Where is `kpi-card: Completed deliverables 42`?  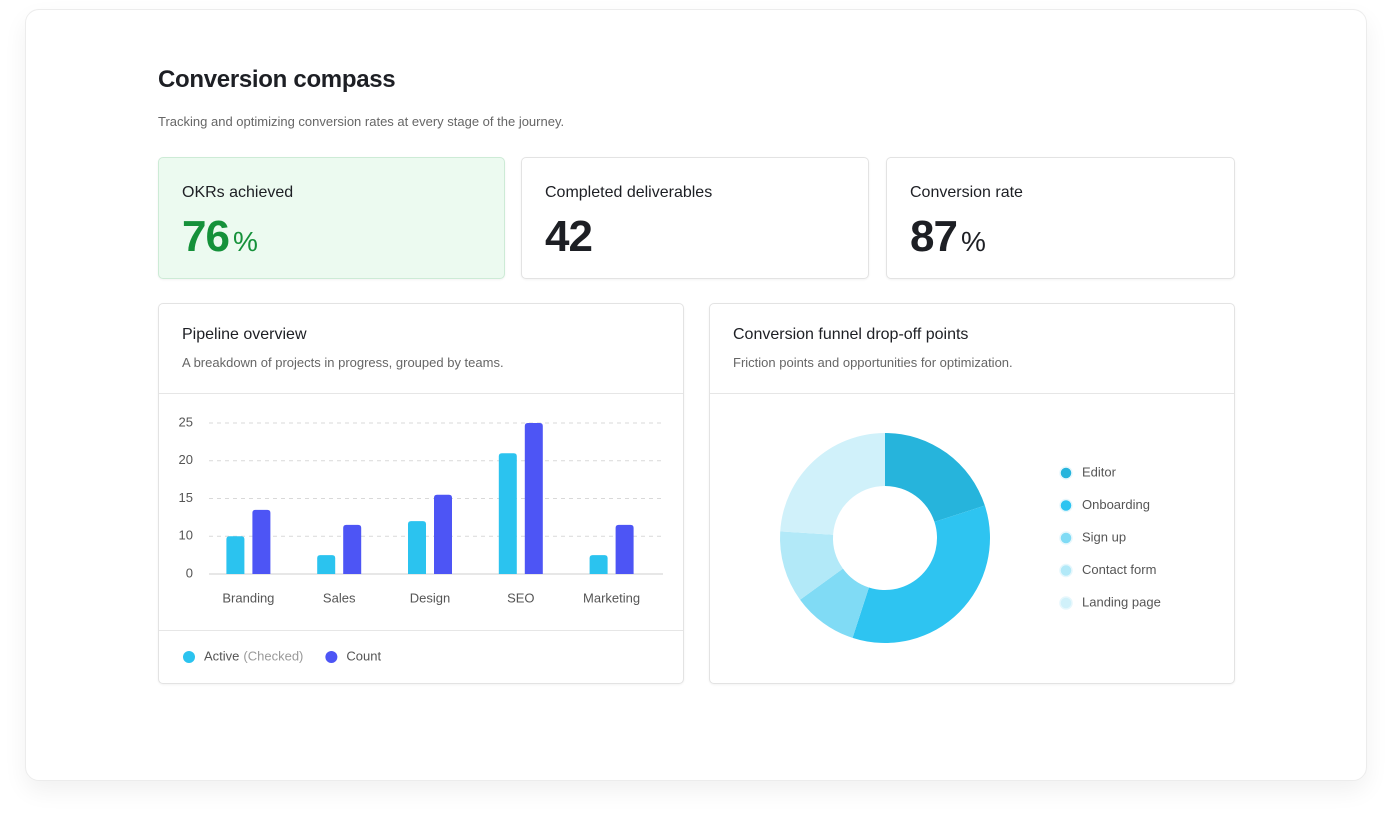
kpi-card: Completed deliverables 42 is located at coordinates (695, 218).